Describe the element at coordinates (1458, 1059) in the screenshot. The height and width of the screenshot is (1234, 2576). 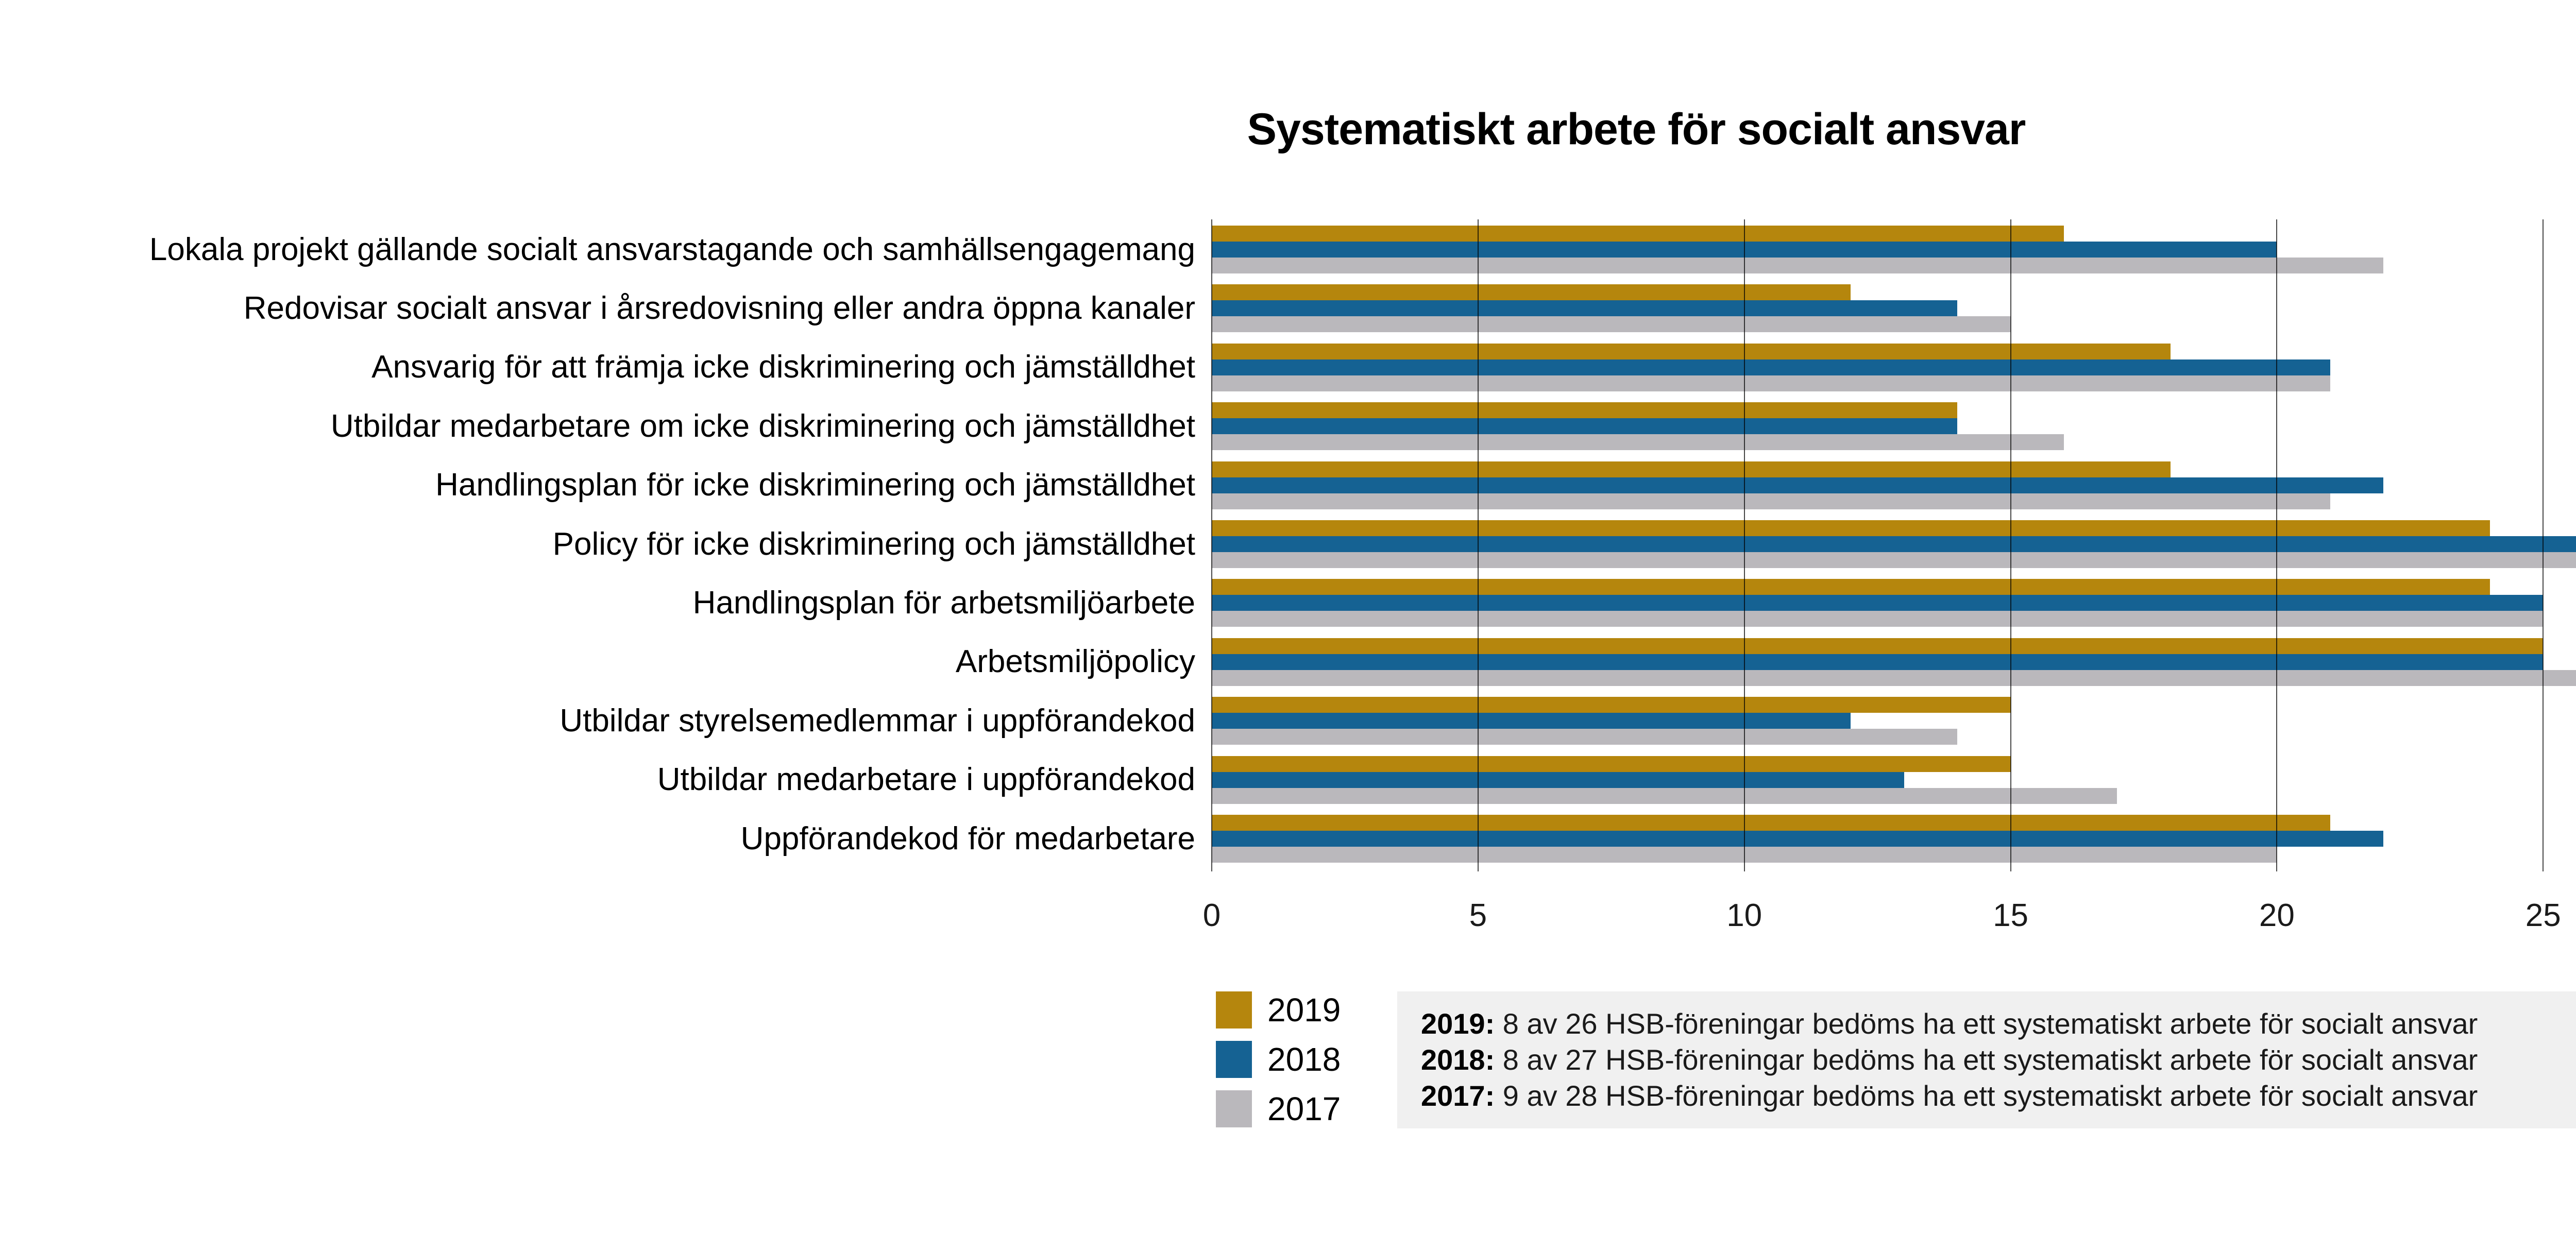
I see `footnote-year-1: 2018:` at that location.